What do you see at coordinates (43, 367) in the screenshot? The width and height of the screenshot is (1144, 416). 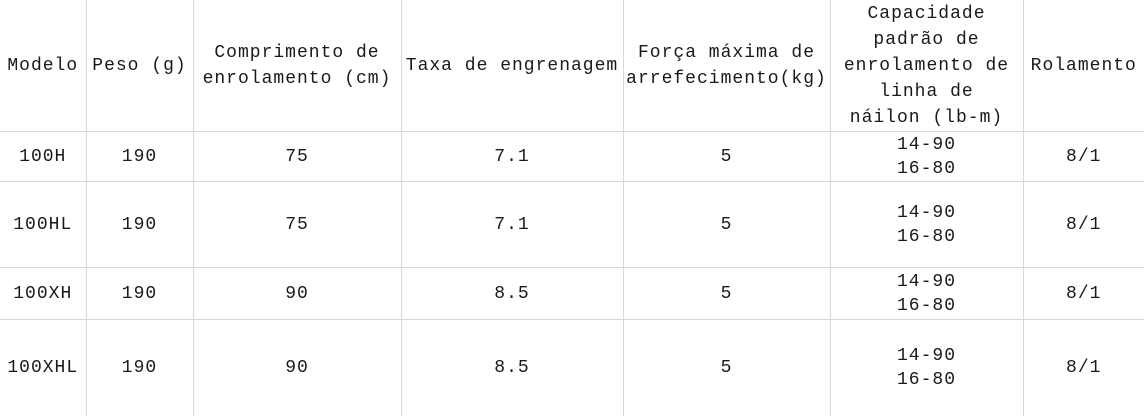 I see `cell-modelo: 100XHL` at bounding box center [43, 367].